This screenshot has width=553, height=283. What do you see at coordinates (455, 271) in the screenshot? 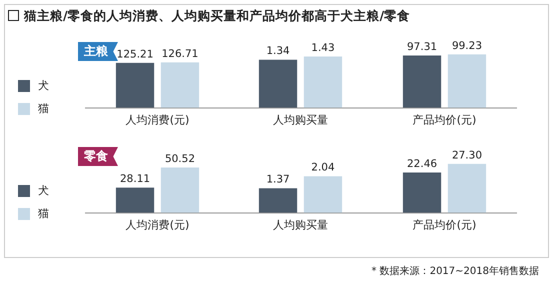
I see `text: * 数据来源：2017~2018年销售数据` at bounding box center [455, 271].